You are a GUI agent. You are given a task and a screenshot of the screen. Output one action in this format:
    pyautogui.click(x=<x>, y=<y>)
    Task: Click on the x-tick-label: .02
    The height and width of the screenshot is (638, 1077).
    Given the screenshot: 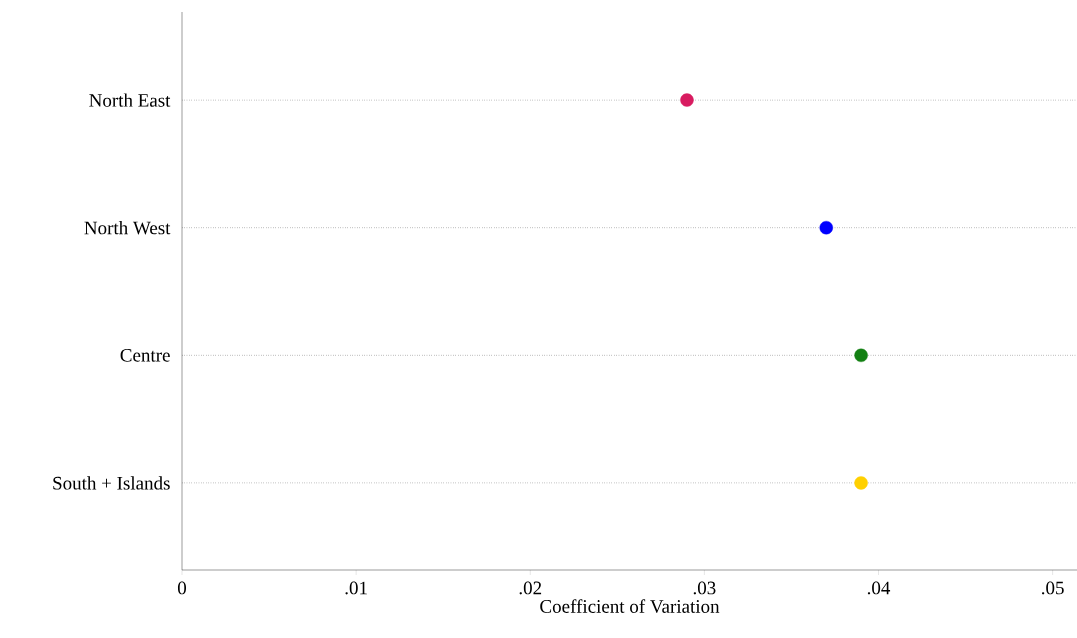 What is the action you would take?
    pyautogui.click(x=530, y=588)
    